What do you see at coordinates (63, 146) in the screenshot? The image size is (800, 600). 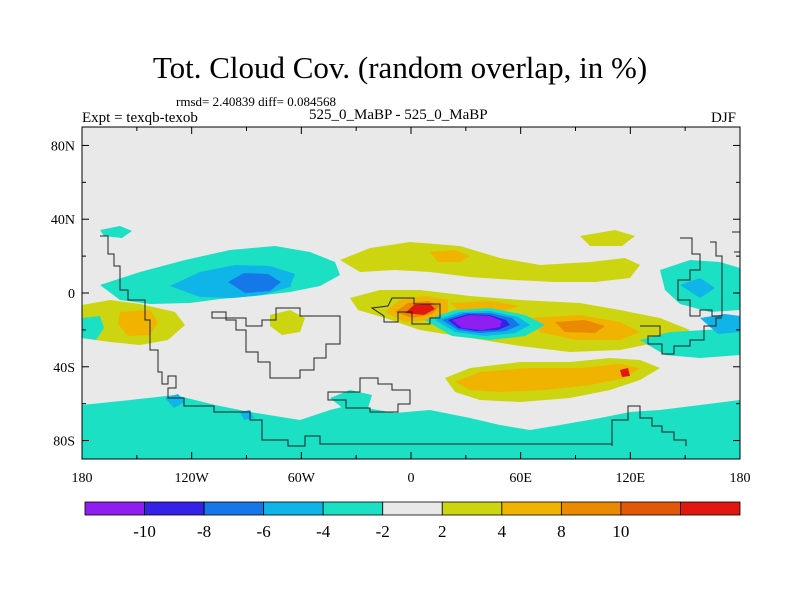 I see `y-tick-label: 80N` at bounding box center [63, 146].